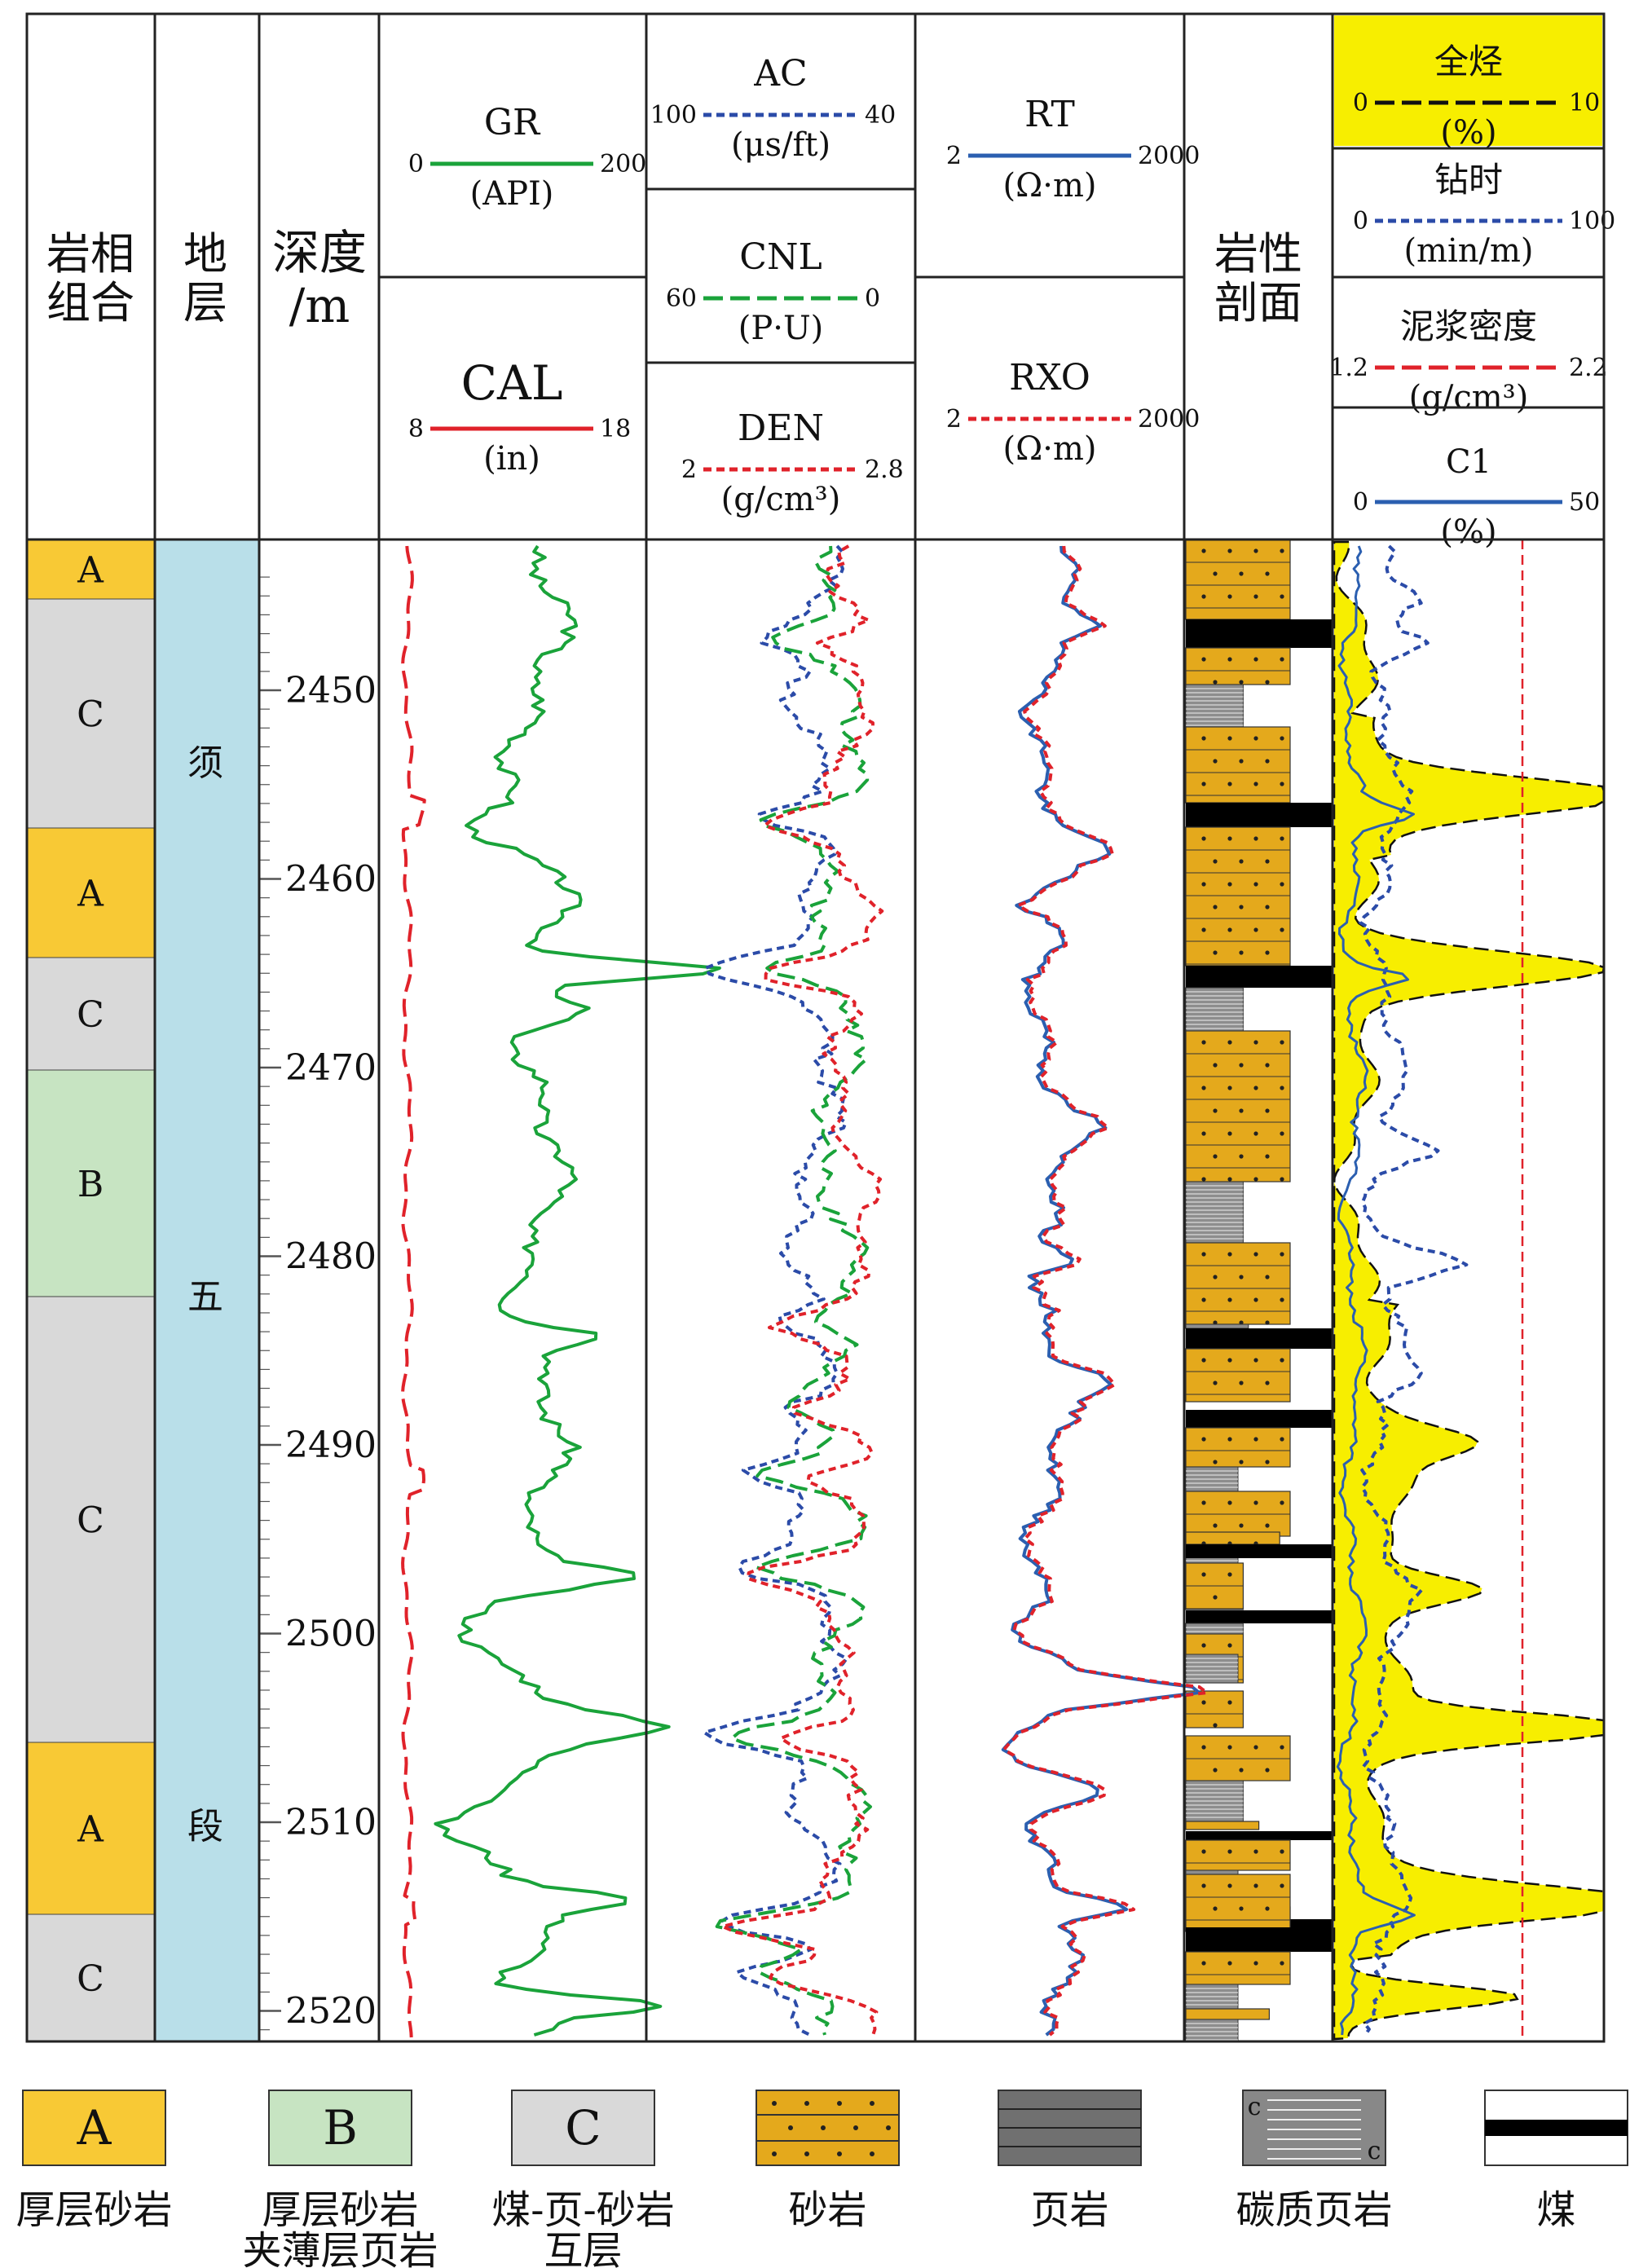 Image resolution: width=1630 pixels, height=2268 pixels. Describe the element at coordinates (94, 2128) in the screenshot. I see `legend-swatch-text: A` at that location.